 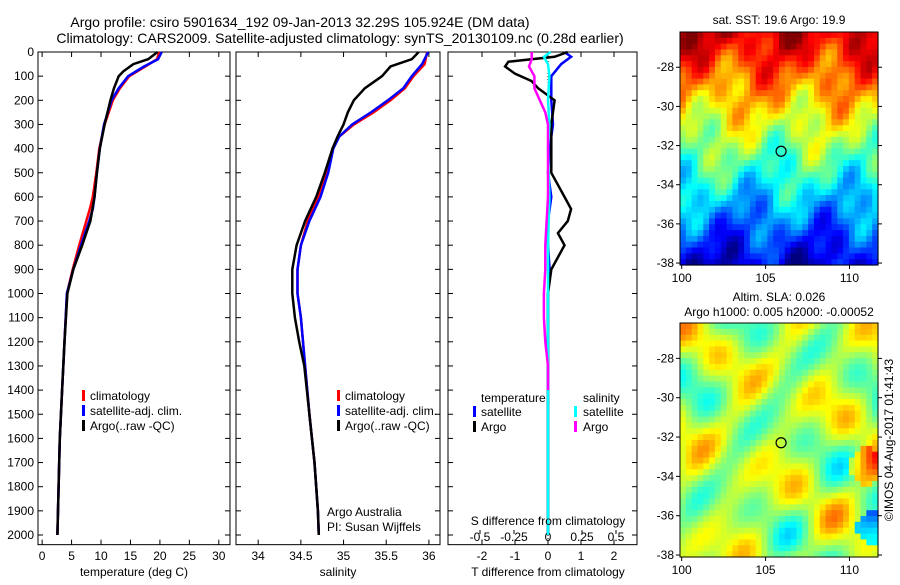 I want to click on legend-label: satellite-adj. clim., so click(x=391, y=411).